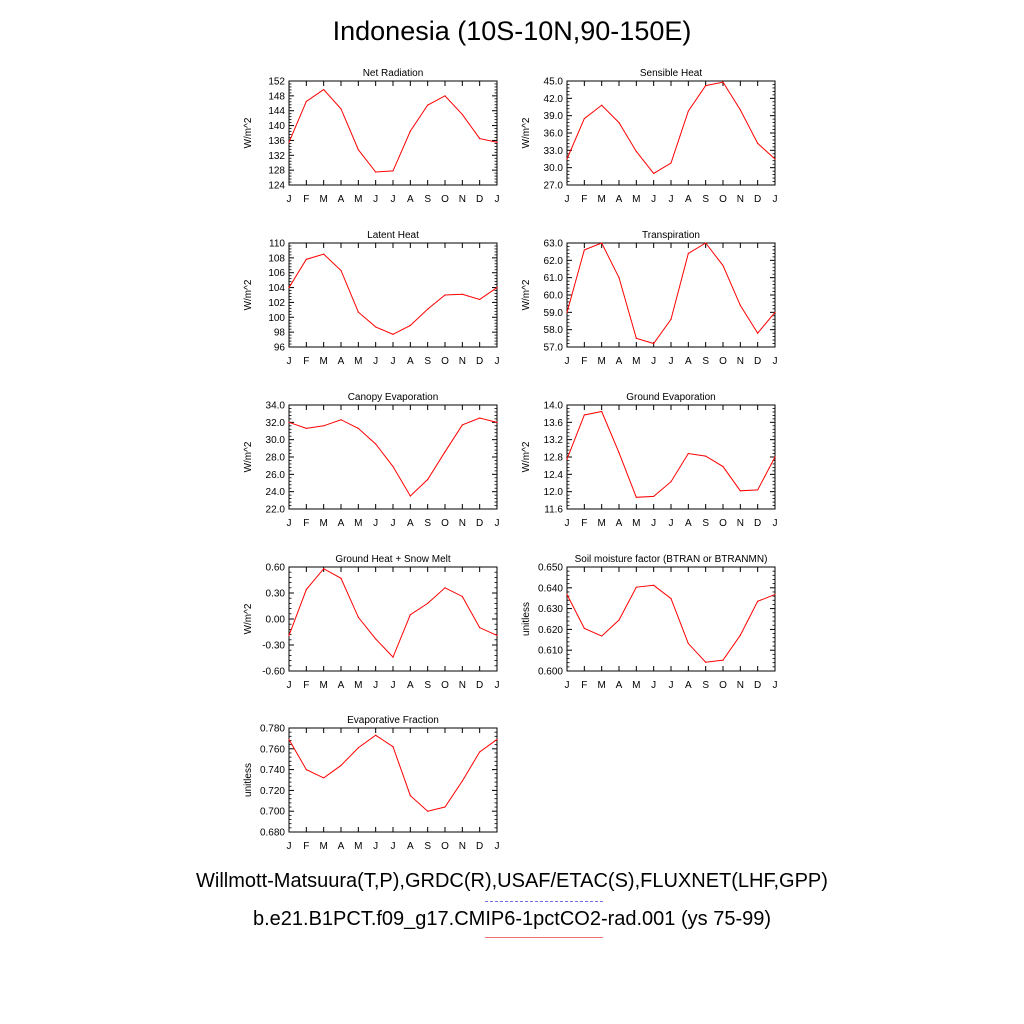  I want to click on y-tick-label: 0.630, so click(550, 609).